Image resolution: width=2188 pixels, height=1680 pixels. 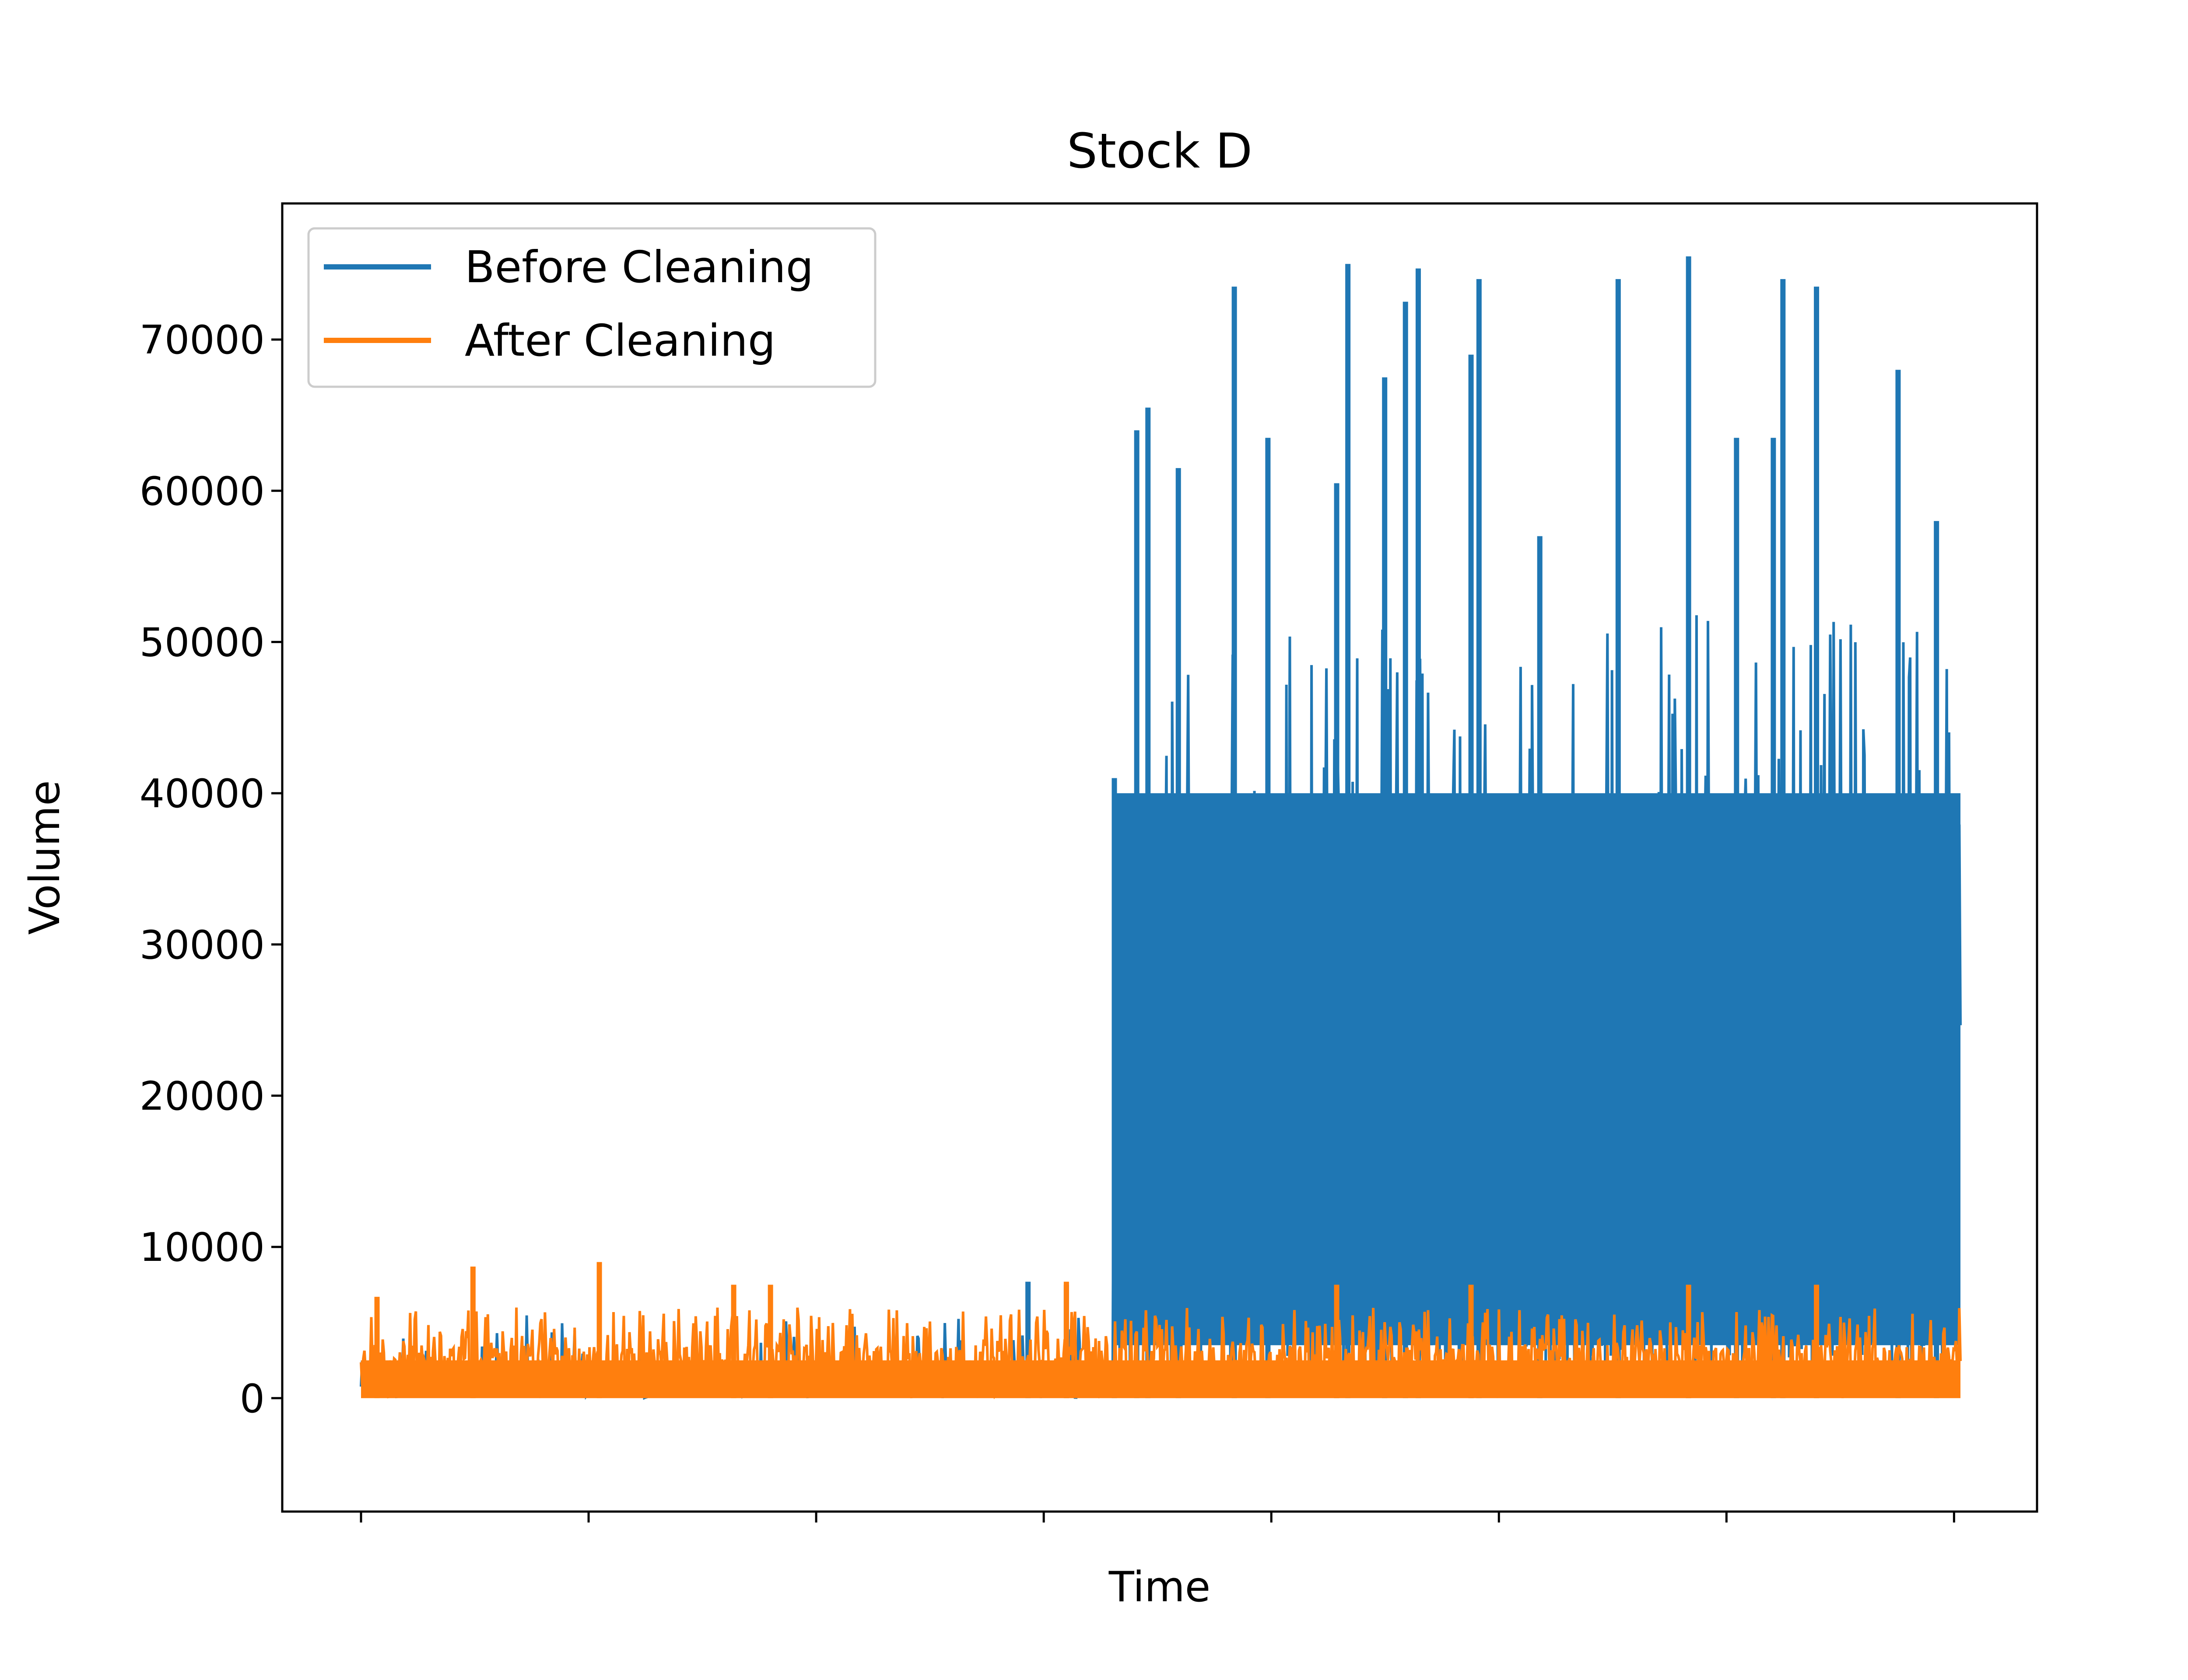 What do you see at coordinates (202, 491) in the screenshot?
I see `y-tick-label: 60000` at bounding box center [202, 491].